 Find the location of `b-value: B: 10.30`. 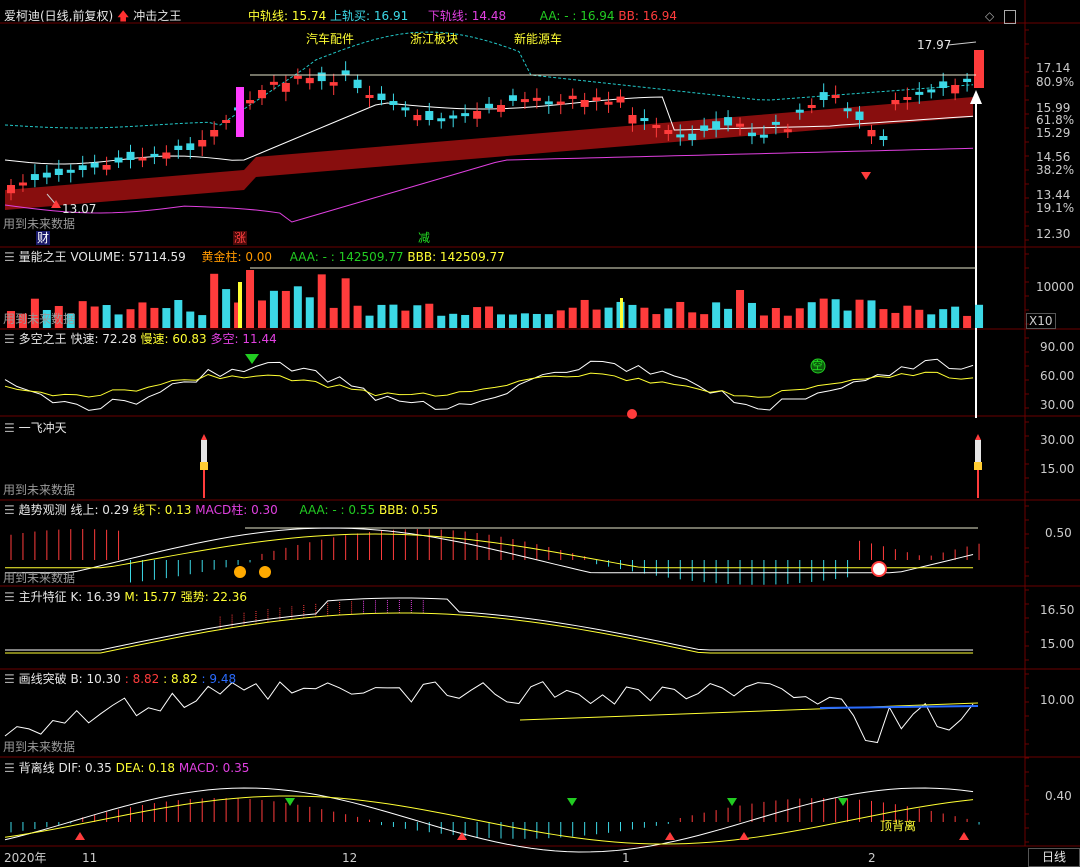

b-value: B: 10.30 is located at coordinates (95, 679).